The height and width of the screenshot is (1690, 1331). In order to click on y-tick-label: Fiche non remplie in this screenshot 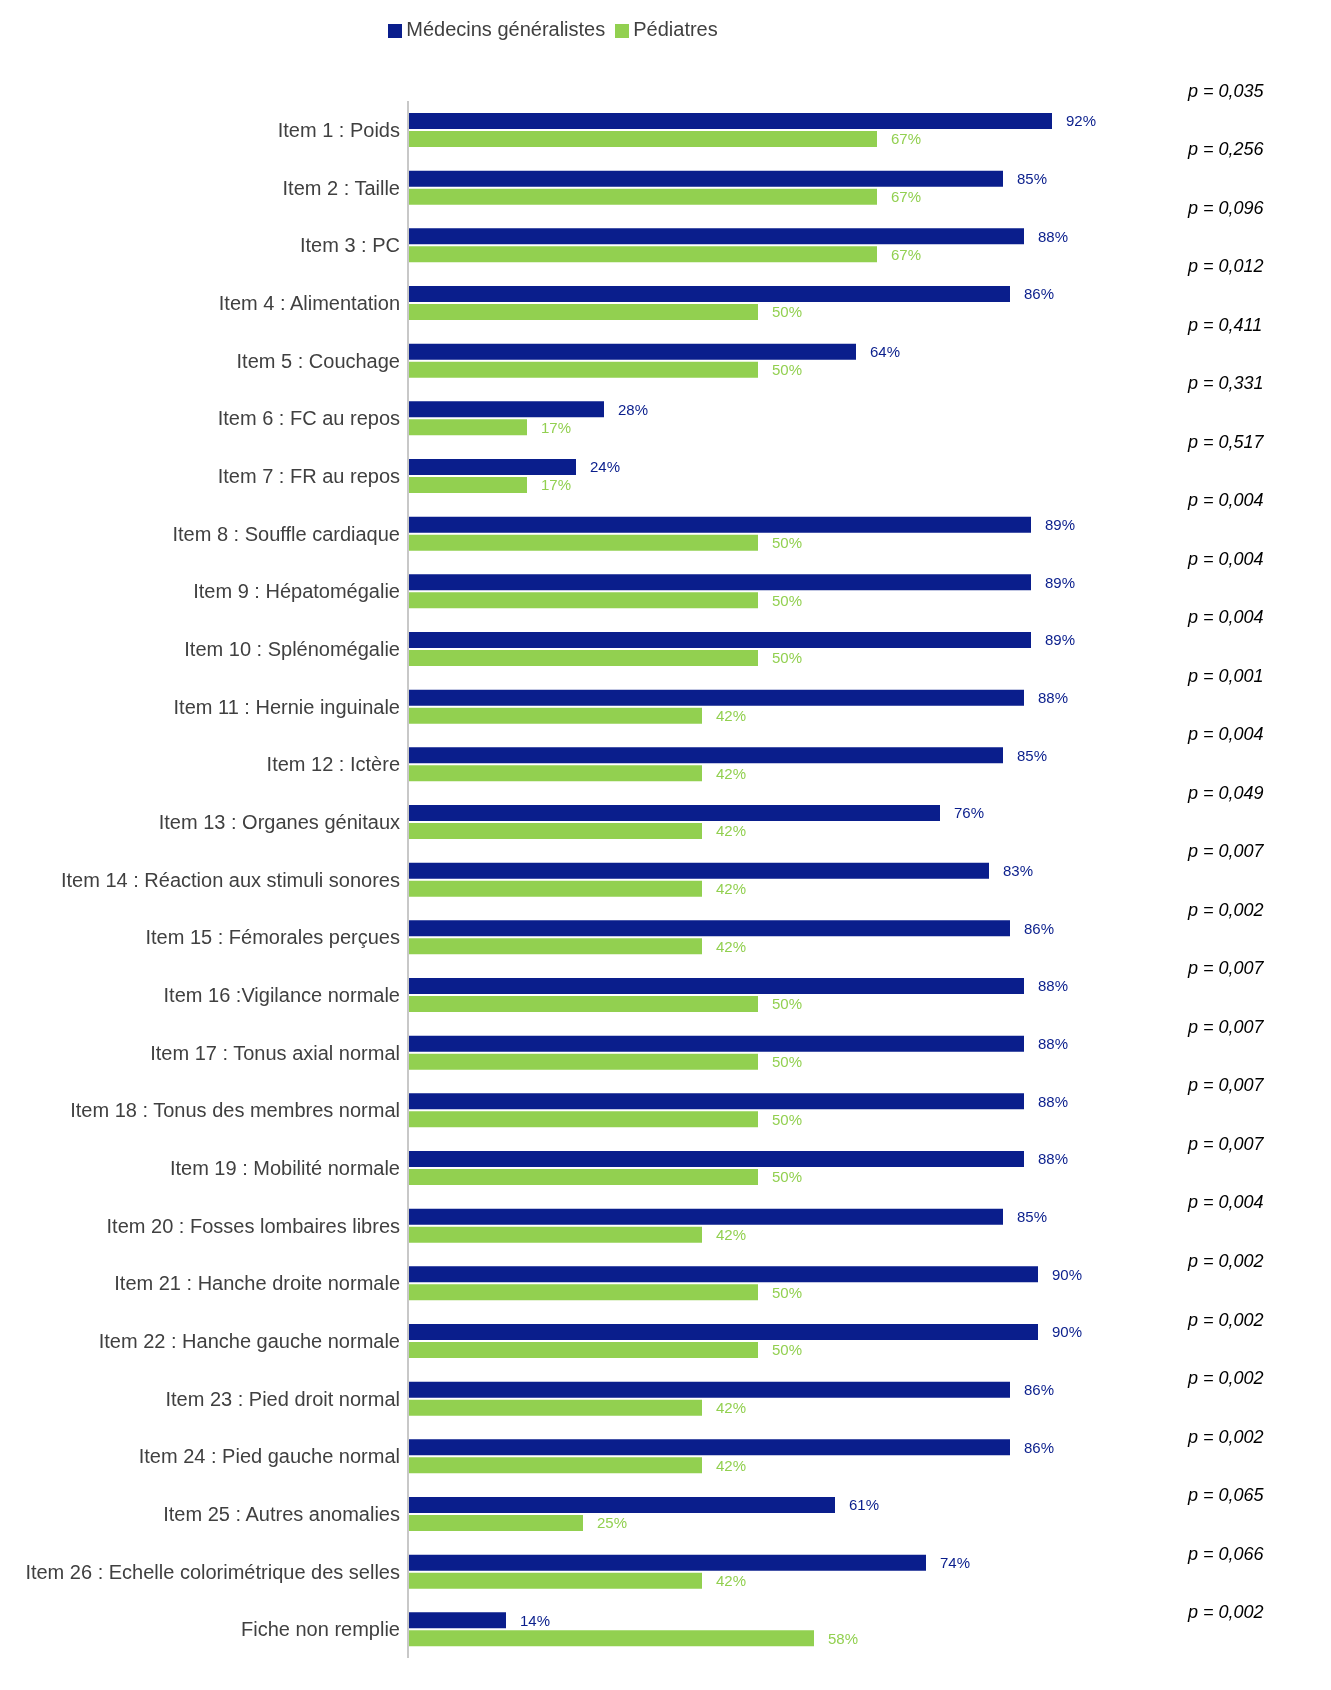, I will do `click(320, 1629)`.